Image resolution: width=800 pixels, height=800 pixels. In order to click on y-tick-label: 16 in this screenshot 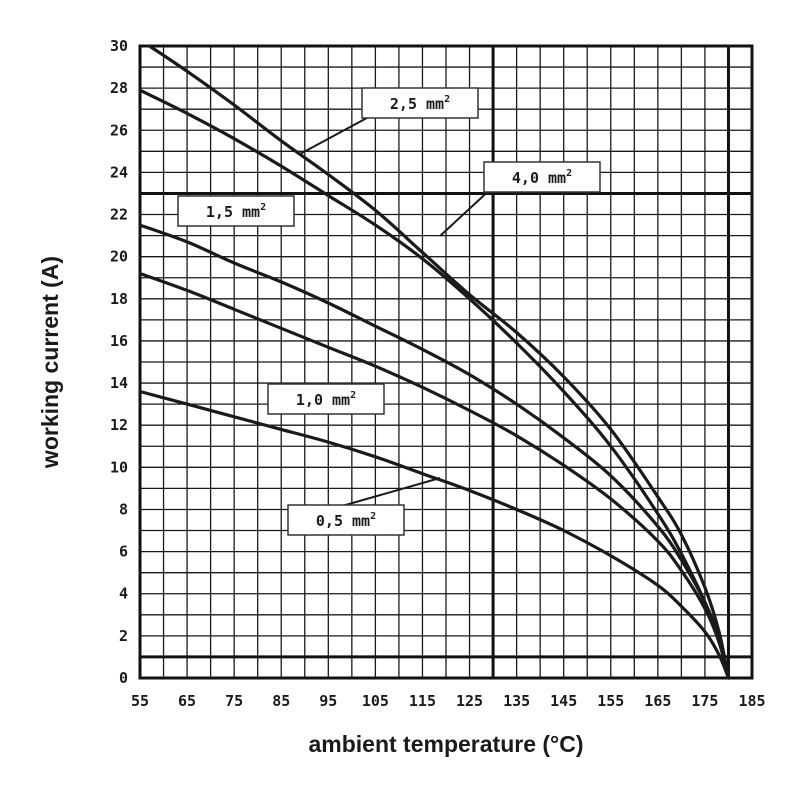, I will do `click(119, 341)`.